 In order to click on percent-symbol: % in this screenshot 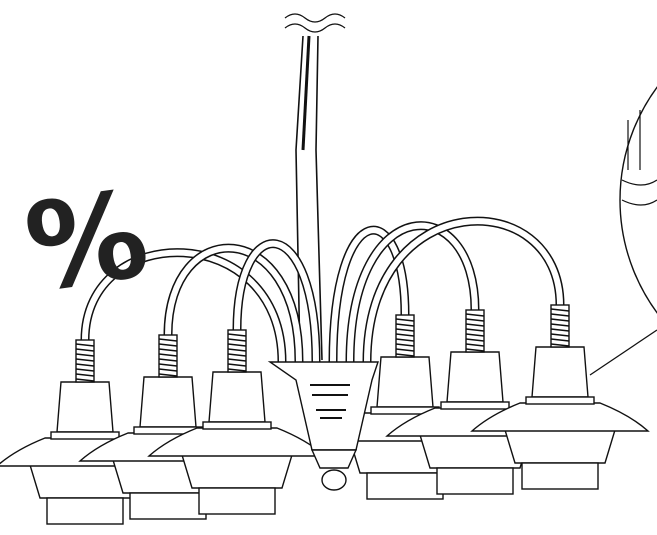, I will do `click(87, 242)`.